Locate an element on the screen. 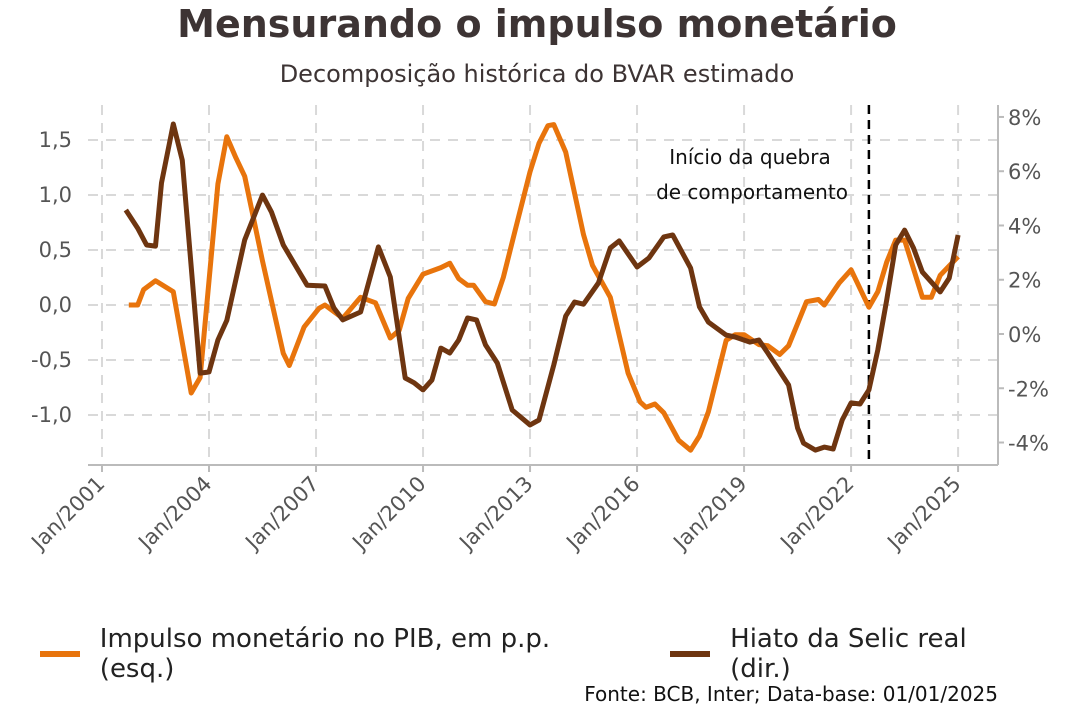 This screenshot has height=724, width=1074. legend-swatch-orange is located at coordinates (60, 654).